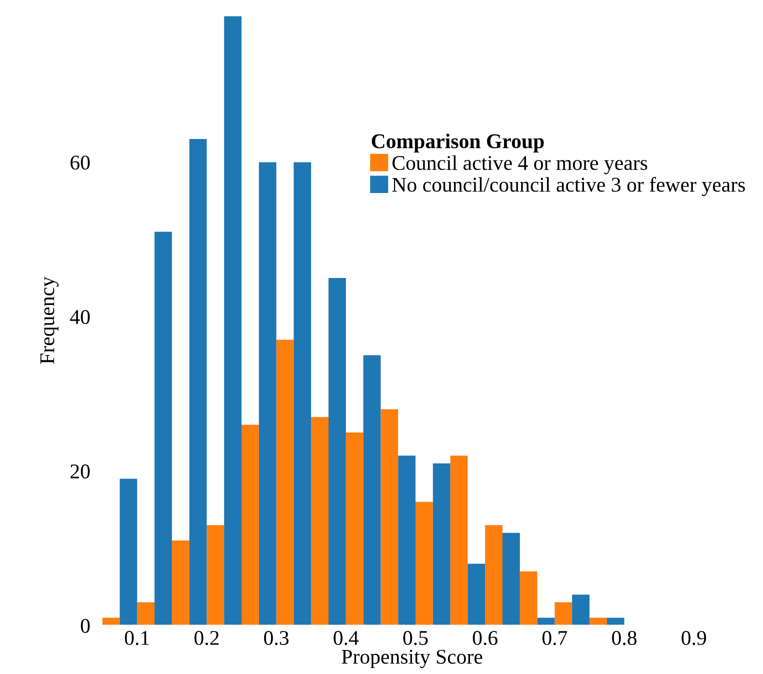 The image size is (763, 674). Describe the element at coordinates (80, 163) in the screenshot. I see `y-tick-label: 60` at that location.